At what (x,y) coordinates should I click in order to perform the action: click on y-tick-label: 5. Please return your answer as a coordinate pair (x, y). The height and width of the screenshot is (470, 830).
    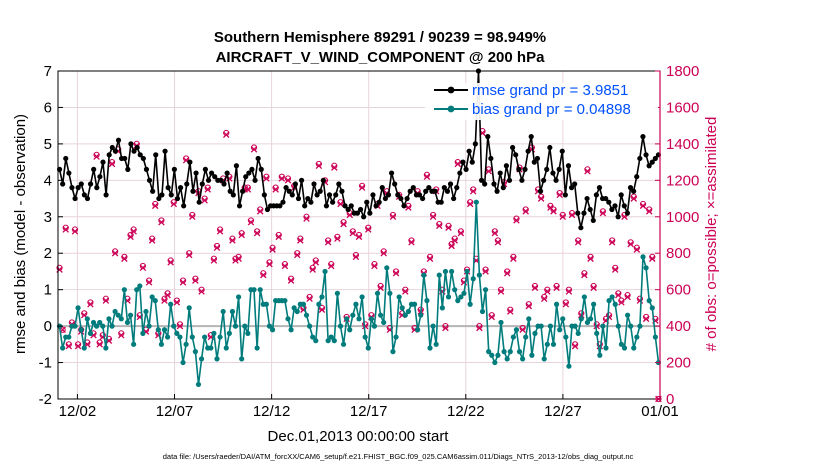
    Looking at the image, I should click on (48, 144).